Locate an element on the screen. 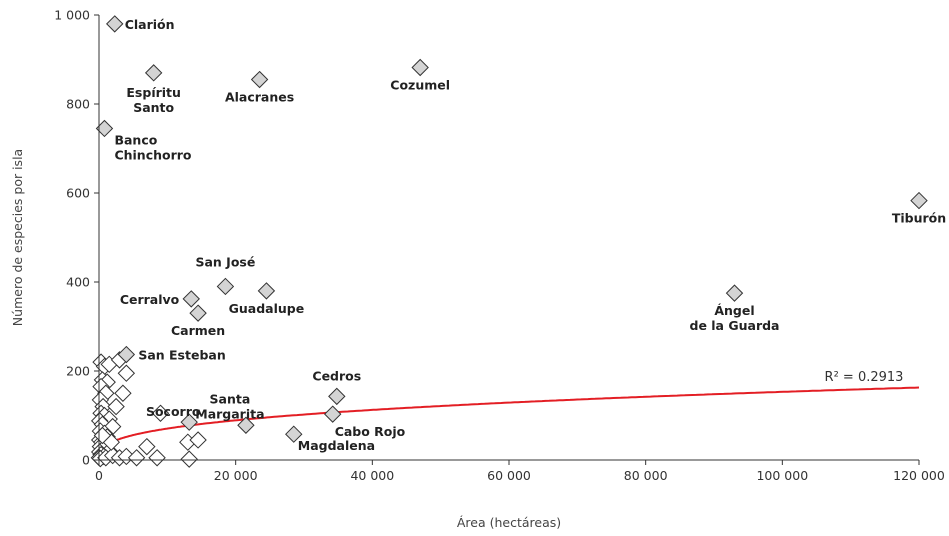  point-label: Banco Chinchorro is located at coordinates (152, 147).